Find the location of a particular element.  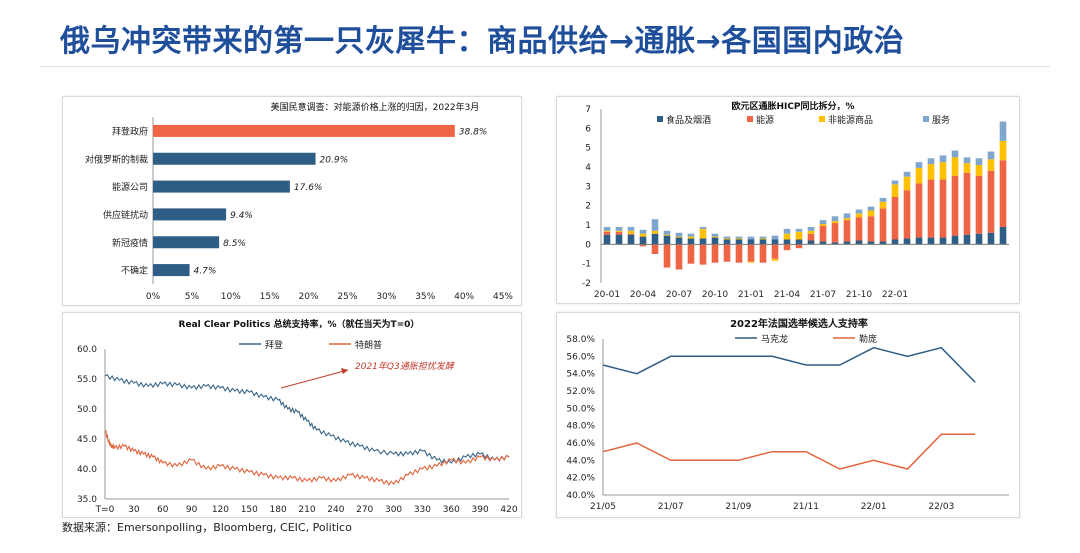

x-tick-label: 22-01 is located at coordinates (895, 295).